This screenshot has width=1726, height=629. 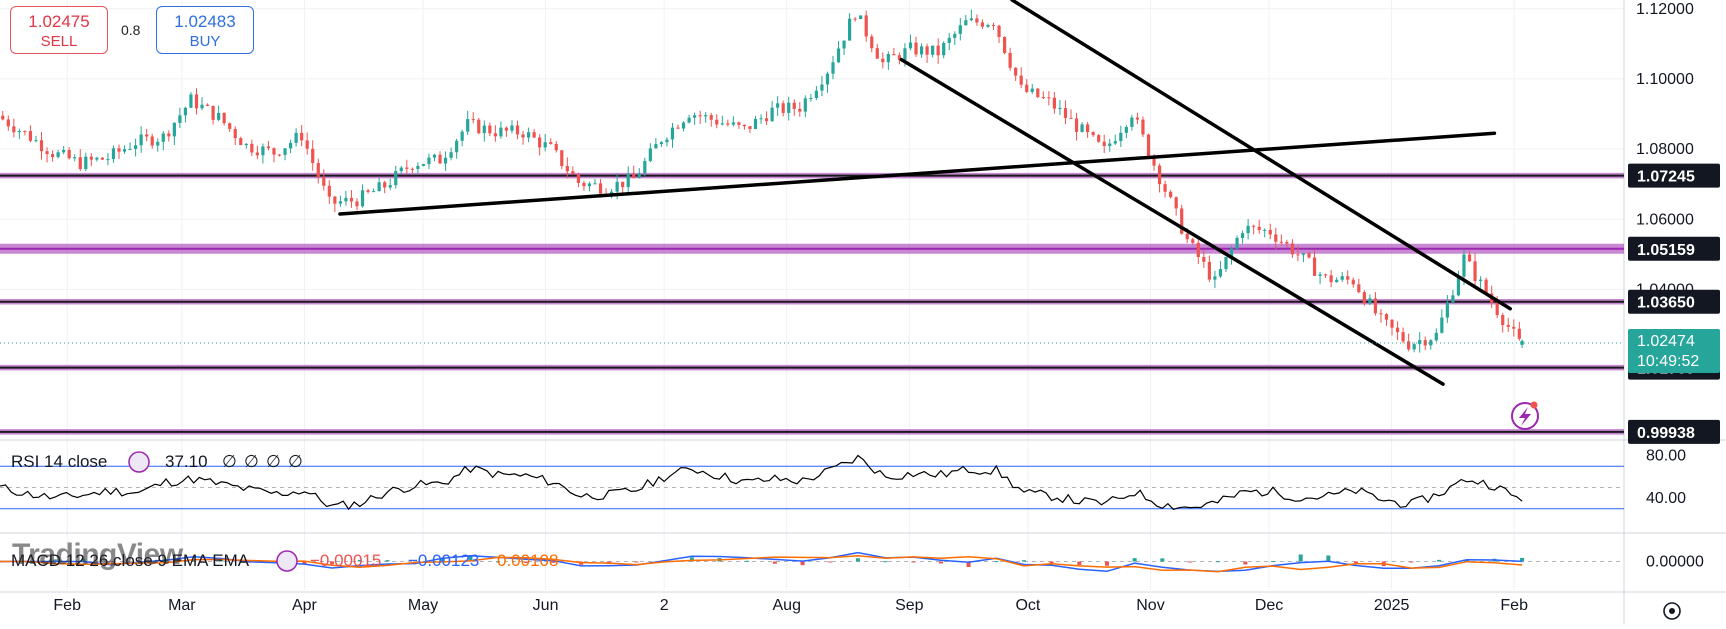 I want to click on trendline-channel-upper, so click(x=1261, y=155).